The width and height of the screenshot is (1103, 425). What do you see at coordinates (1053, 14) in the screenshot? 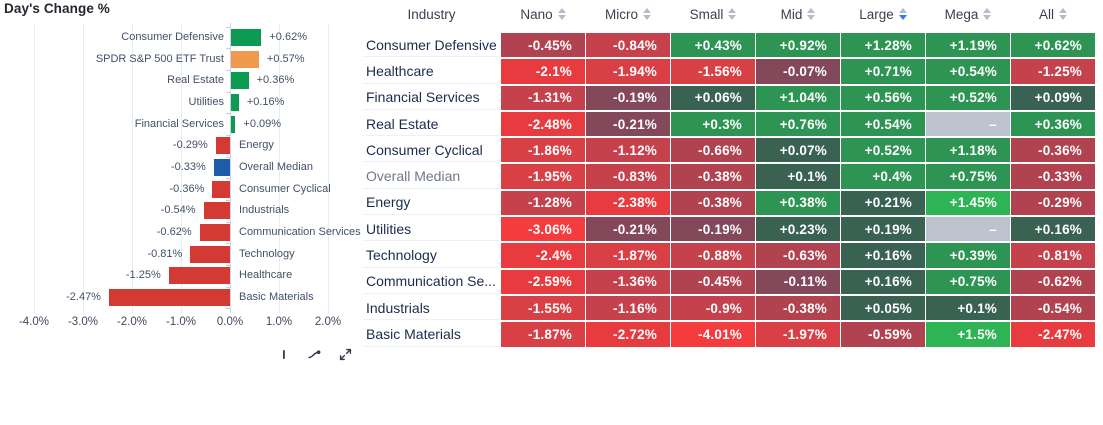
I see `column-header-all: All` at bounding box center [1053, 14].